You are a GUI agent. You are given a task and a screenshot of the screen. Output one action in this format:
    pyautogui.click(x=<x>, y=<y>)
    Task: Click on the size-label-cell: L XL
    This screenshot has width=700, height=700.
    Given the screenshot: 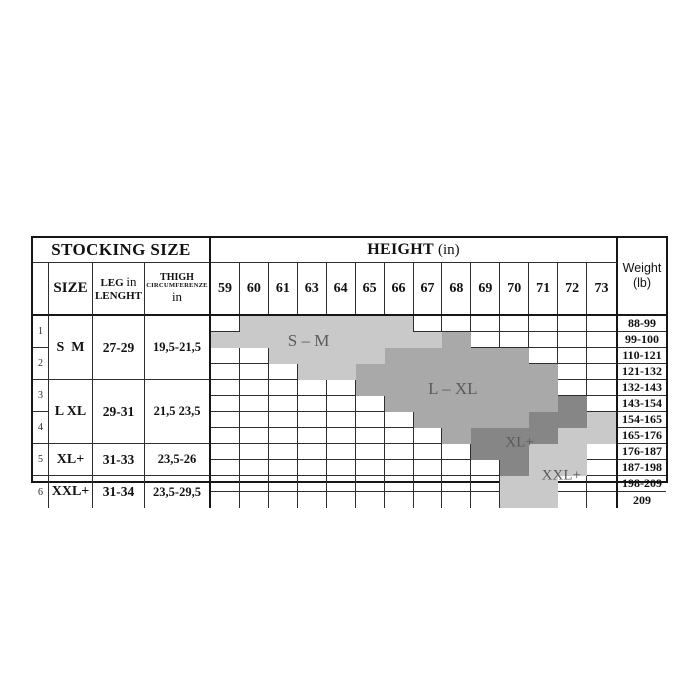 What is the action you would take?
    pyautogui.click(x=70, y=412)
    